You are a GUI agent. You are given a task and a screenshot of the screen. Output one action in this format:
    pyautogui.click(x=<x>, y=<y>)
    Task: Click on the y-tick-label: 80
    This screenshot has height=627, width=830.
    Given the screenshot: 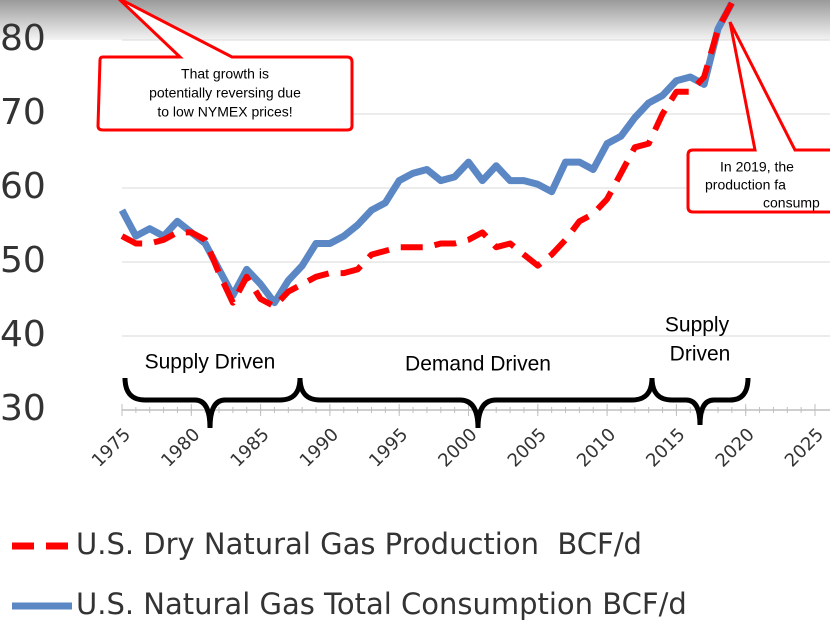 What is the action you would take?
    pyautogui.click(x=23, y=38)
    